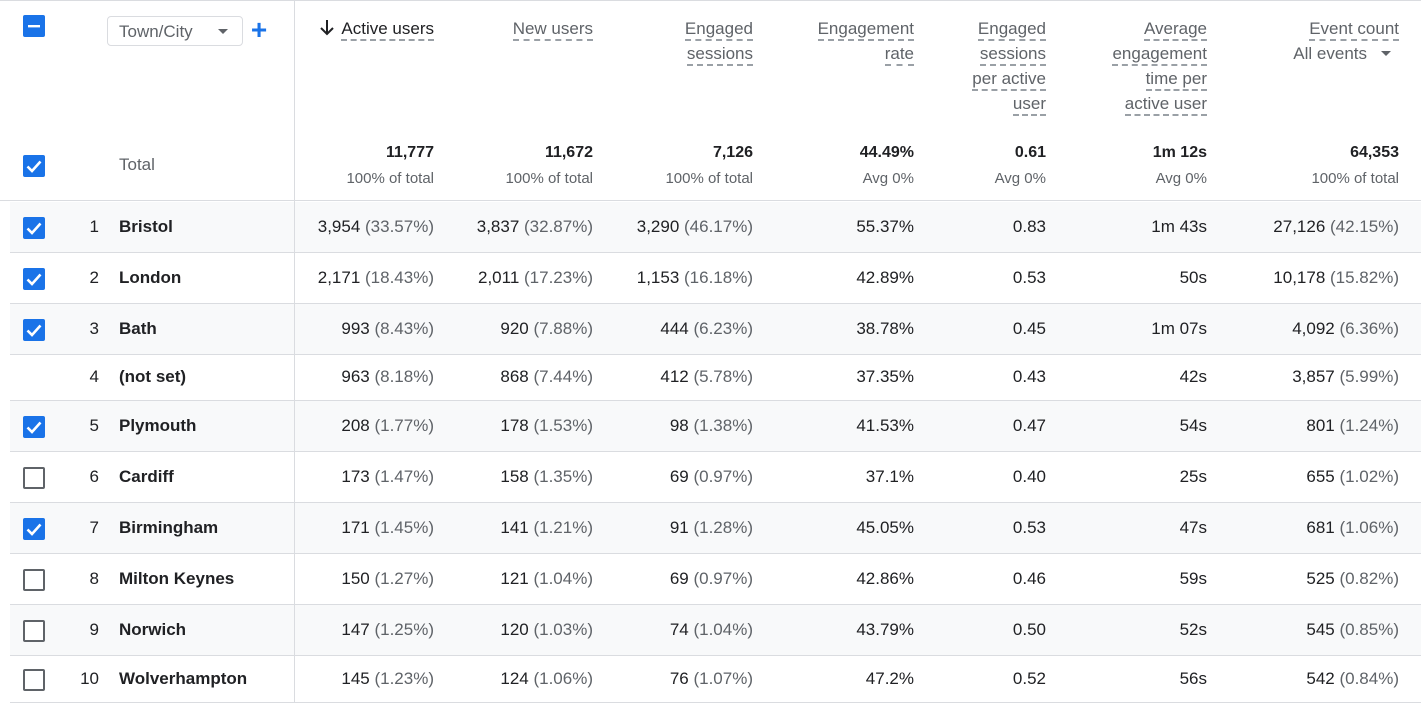  Describe the element at coordinates (94, 376) in the screenshot. I see `row-rank: 4` at that location.